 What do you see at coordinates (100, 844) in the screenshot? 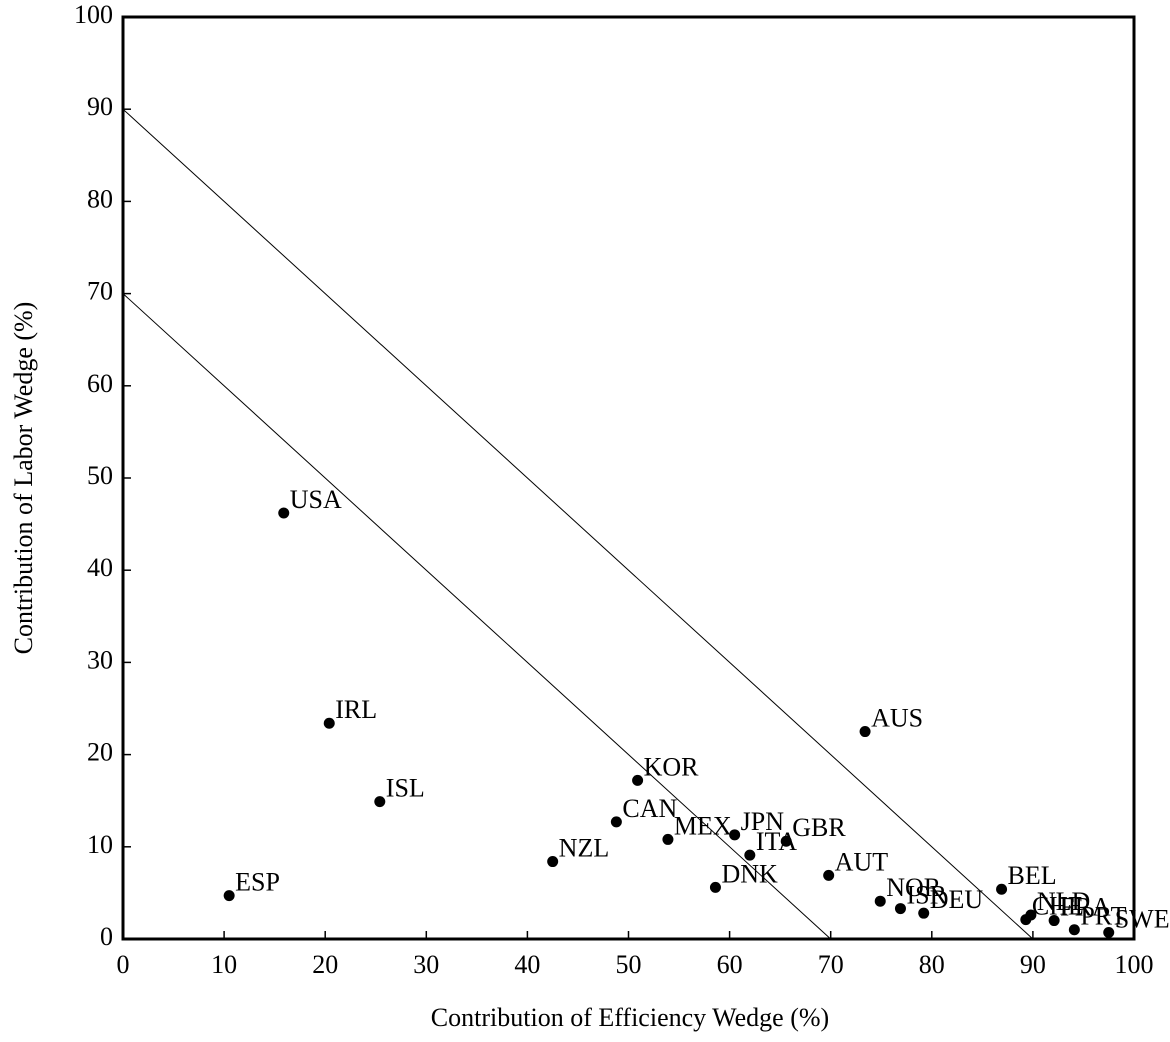
I see `y-tick-label: 10` at bounding box center [100, 844].